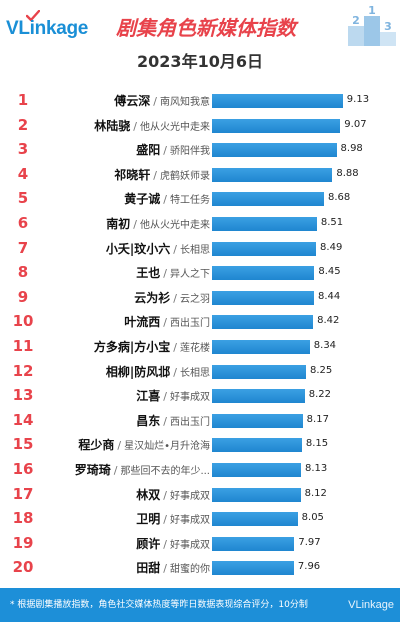  I want to click on score-value: 8.68, so click(339, 198).